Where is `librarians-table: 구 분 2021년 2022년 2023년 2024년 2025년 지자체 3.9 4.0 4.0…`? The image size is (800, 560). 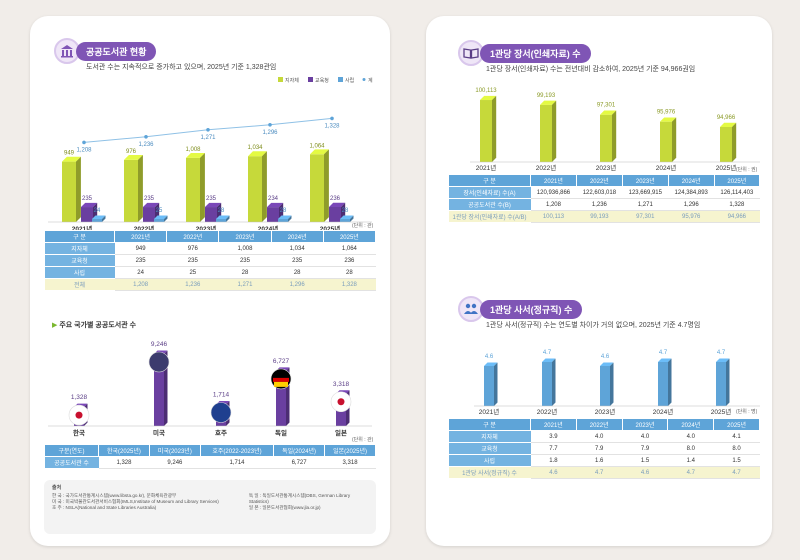 librarians-table: 구 분 2021년 2022년 2023년 2024년 2025년 지자체 3.9 4.0 4.0… is located at coordinates (604, 448).